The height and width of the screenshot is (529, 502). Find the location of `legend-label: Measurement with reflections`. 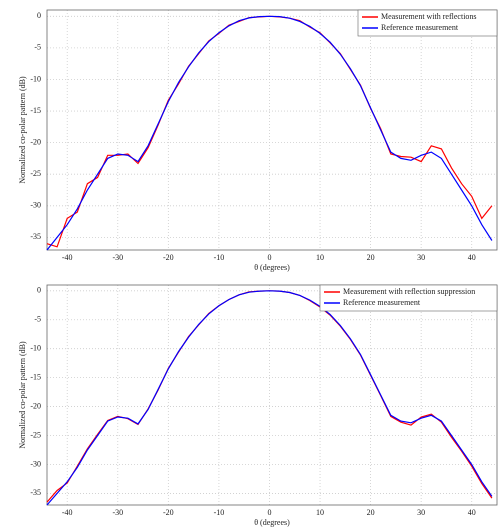

legend-label: Measurement with reflections is located at coordinates (429, 16).